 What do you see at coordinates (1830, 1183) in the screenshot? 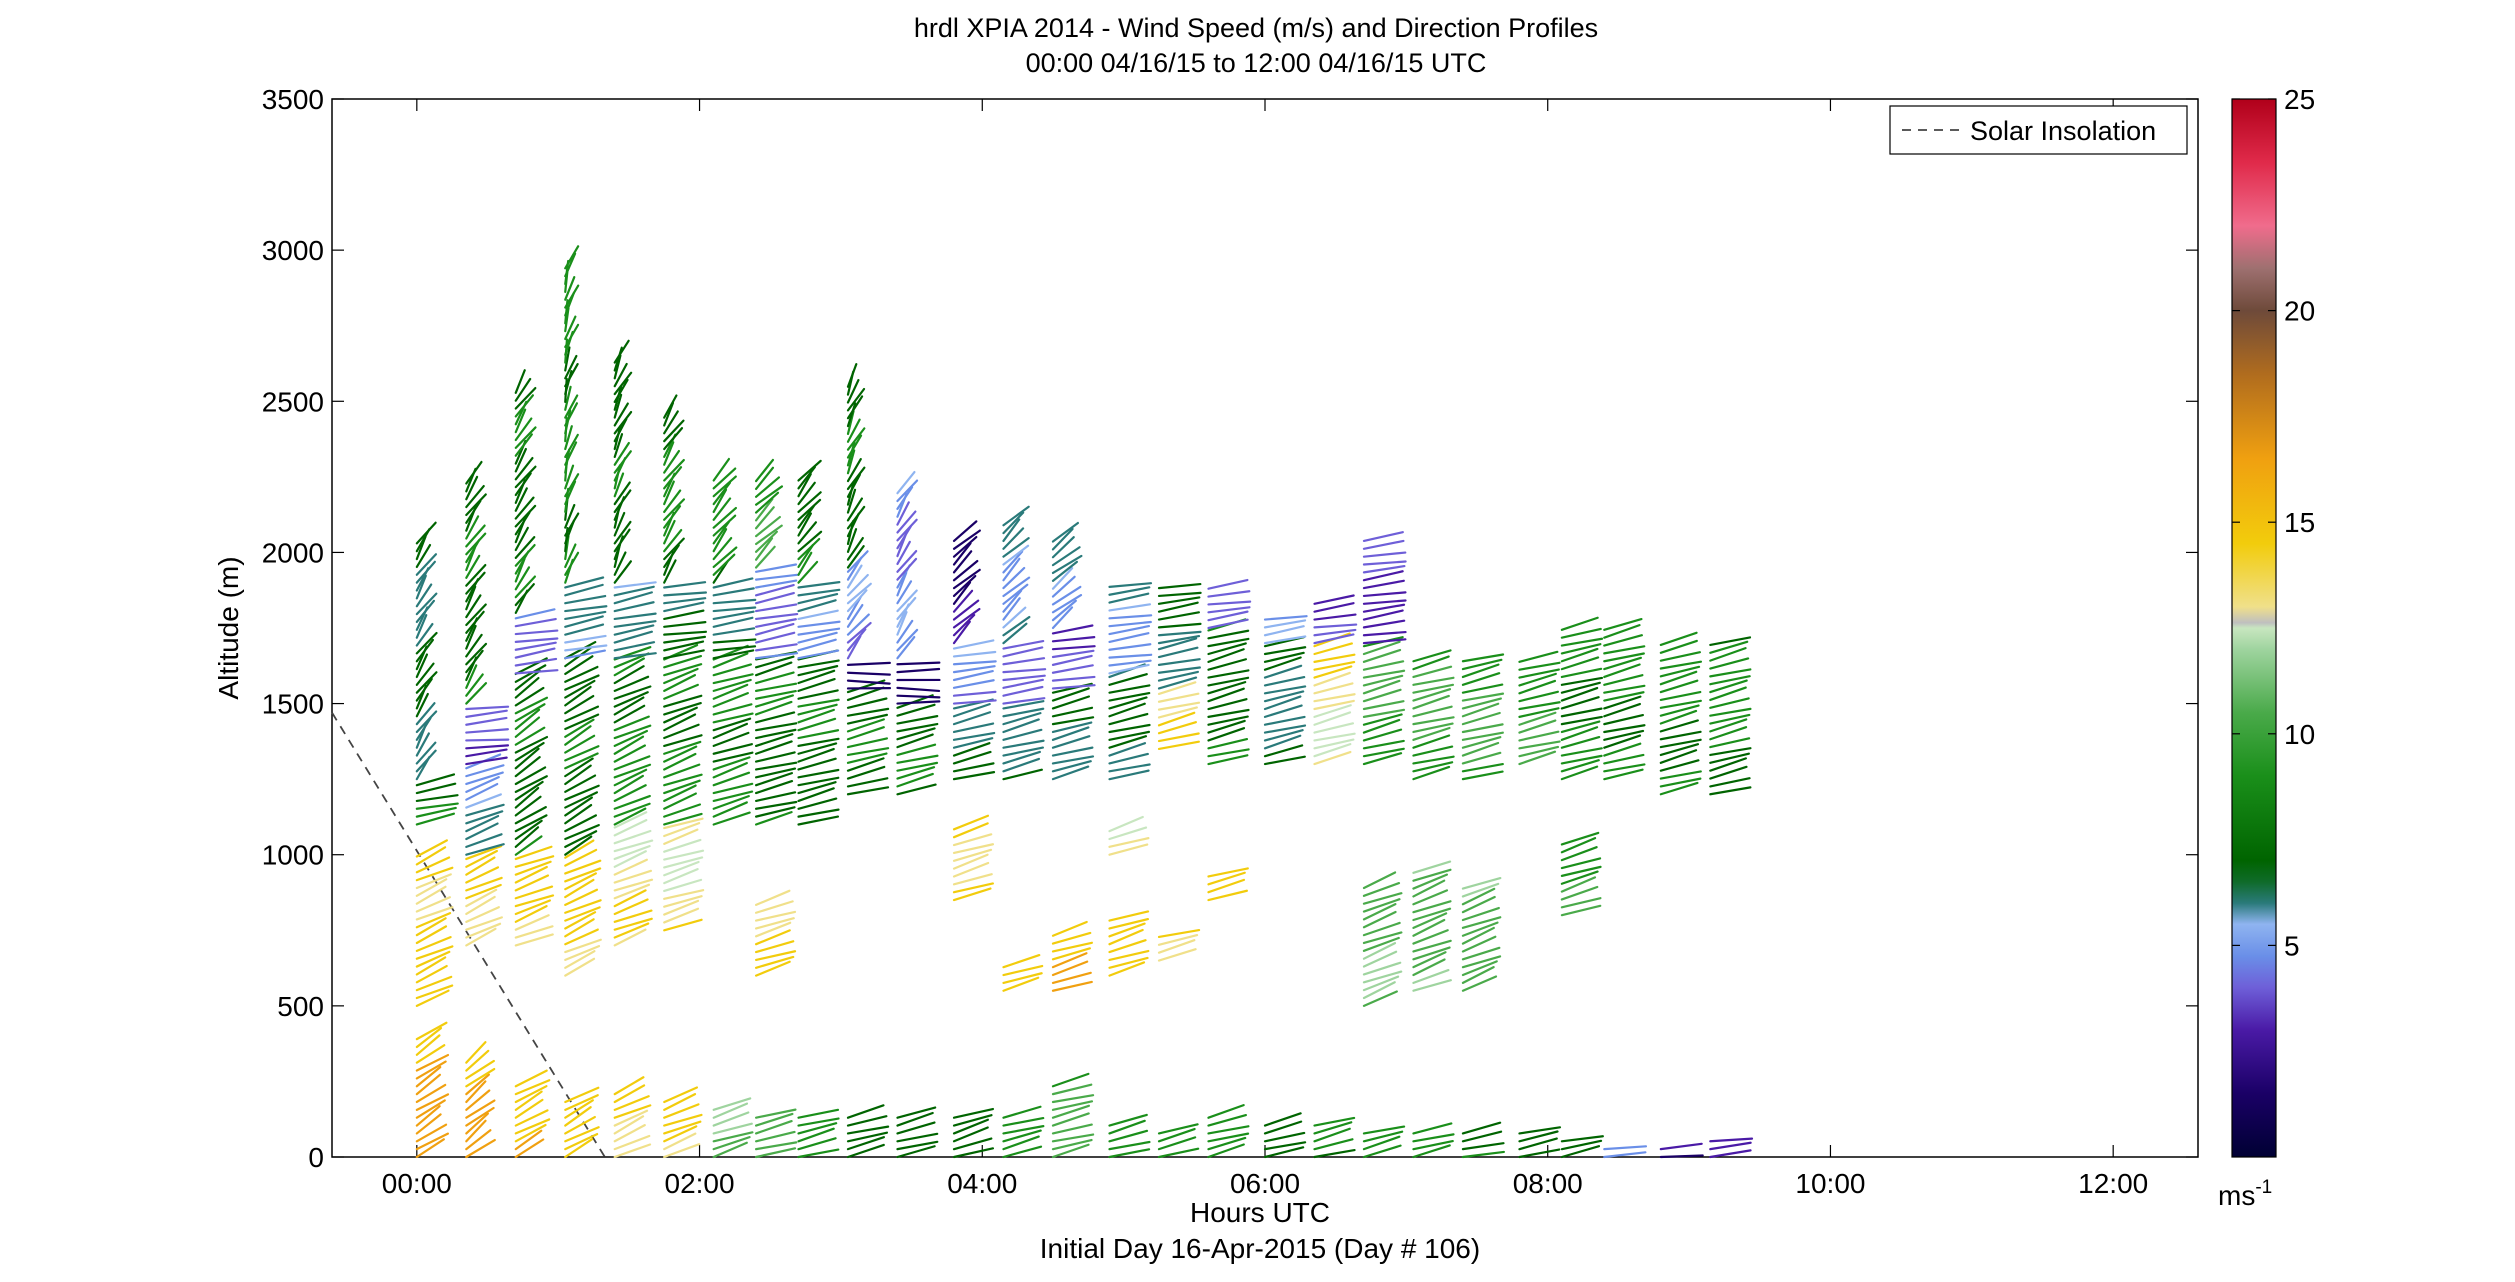
I see `x-tick-label: 10:00` at bounding box center [1830, 1183].